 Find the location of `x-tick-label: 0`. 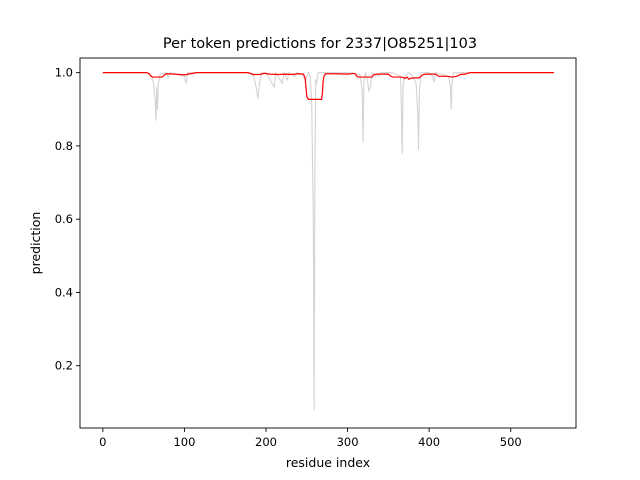

x-tick-label: 0 is located at coordinates (102, 442).